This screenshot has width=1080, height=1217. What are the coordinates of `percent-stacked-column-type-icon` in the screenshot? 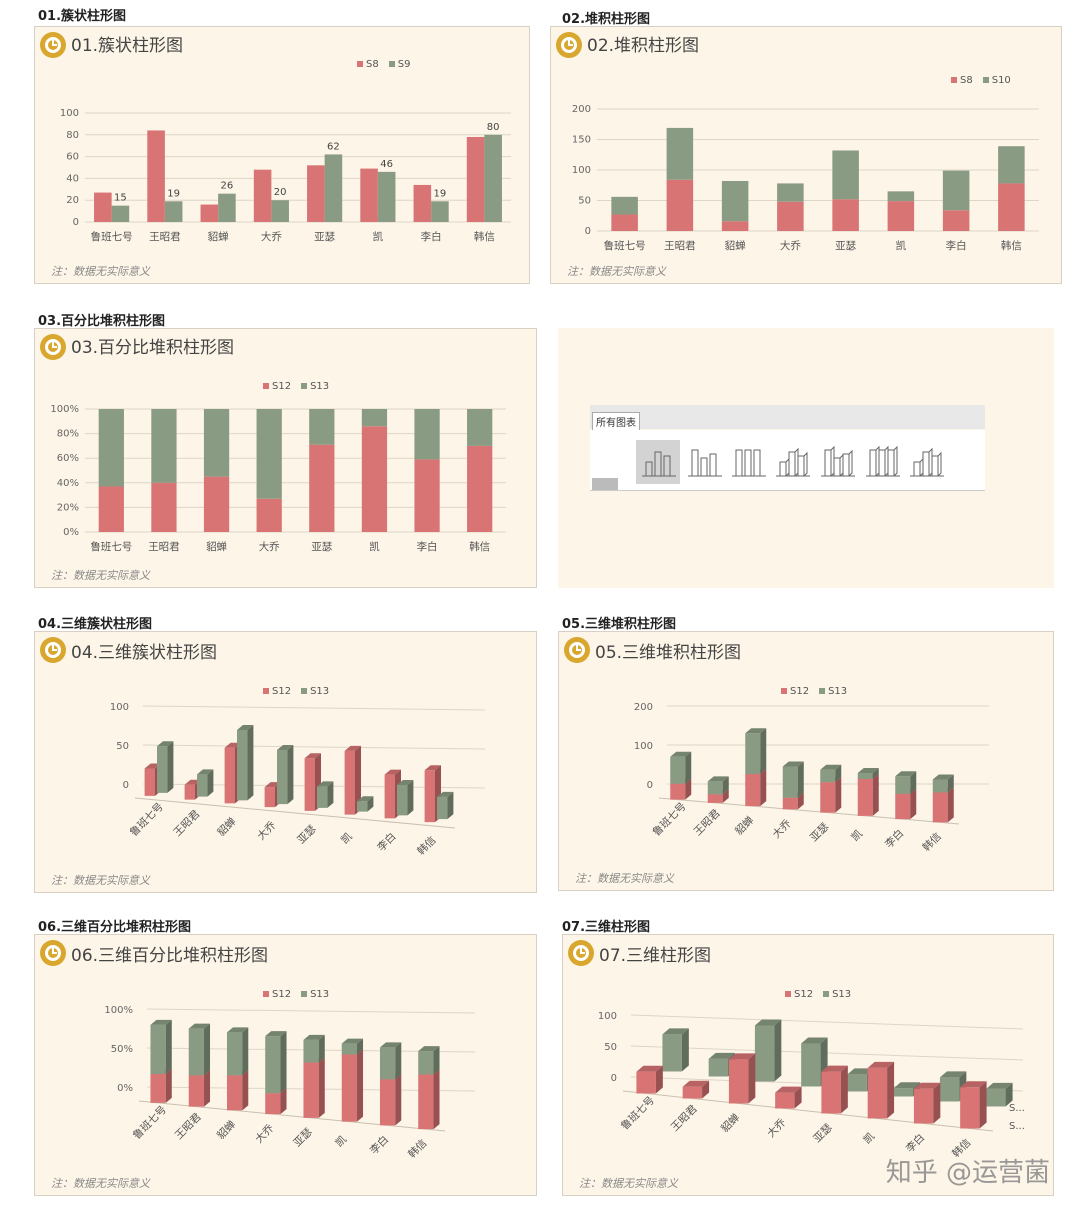 It's located at (748, 462).